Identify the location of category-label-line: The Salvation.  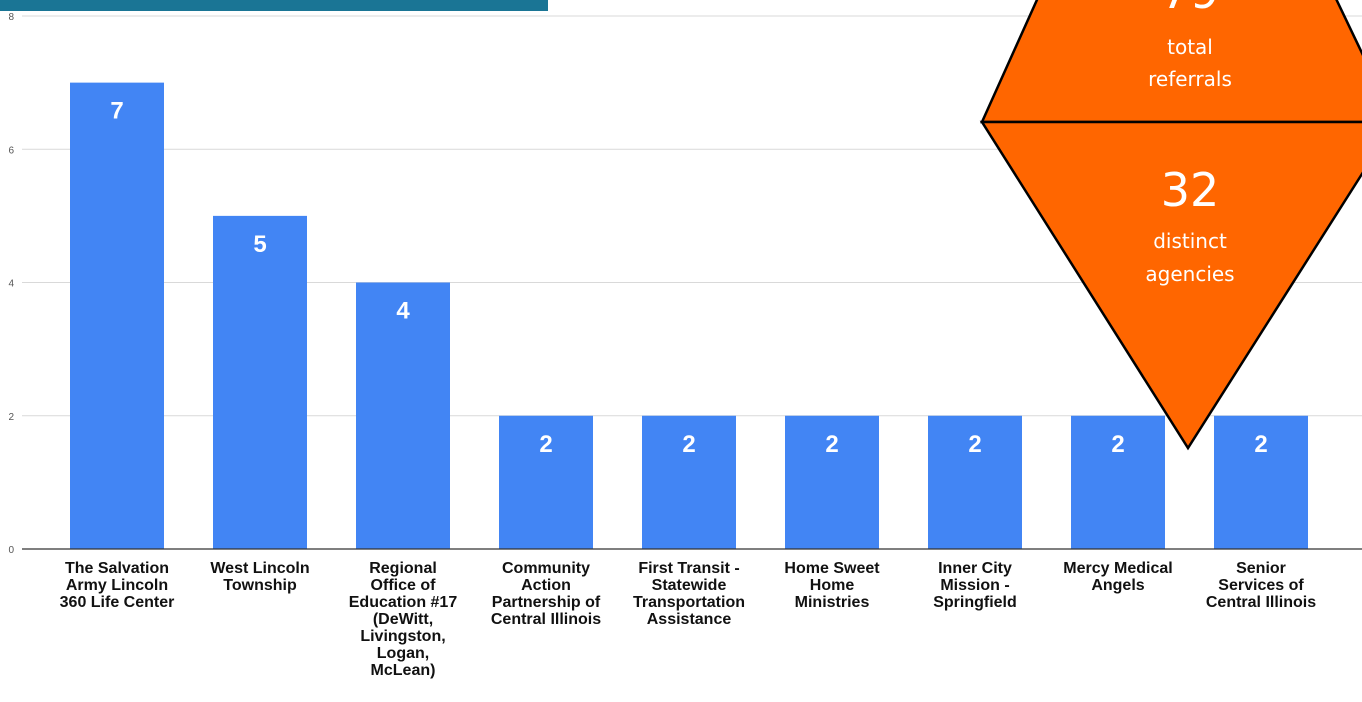
(117, 568).